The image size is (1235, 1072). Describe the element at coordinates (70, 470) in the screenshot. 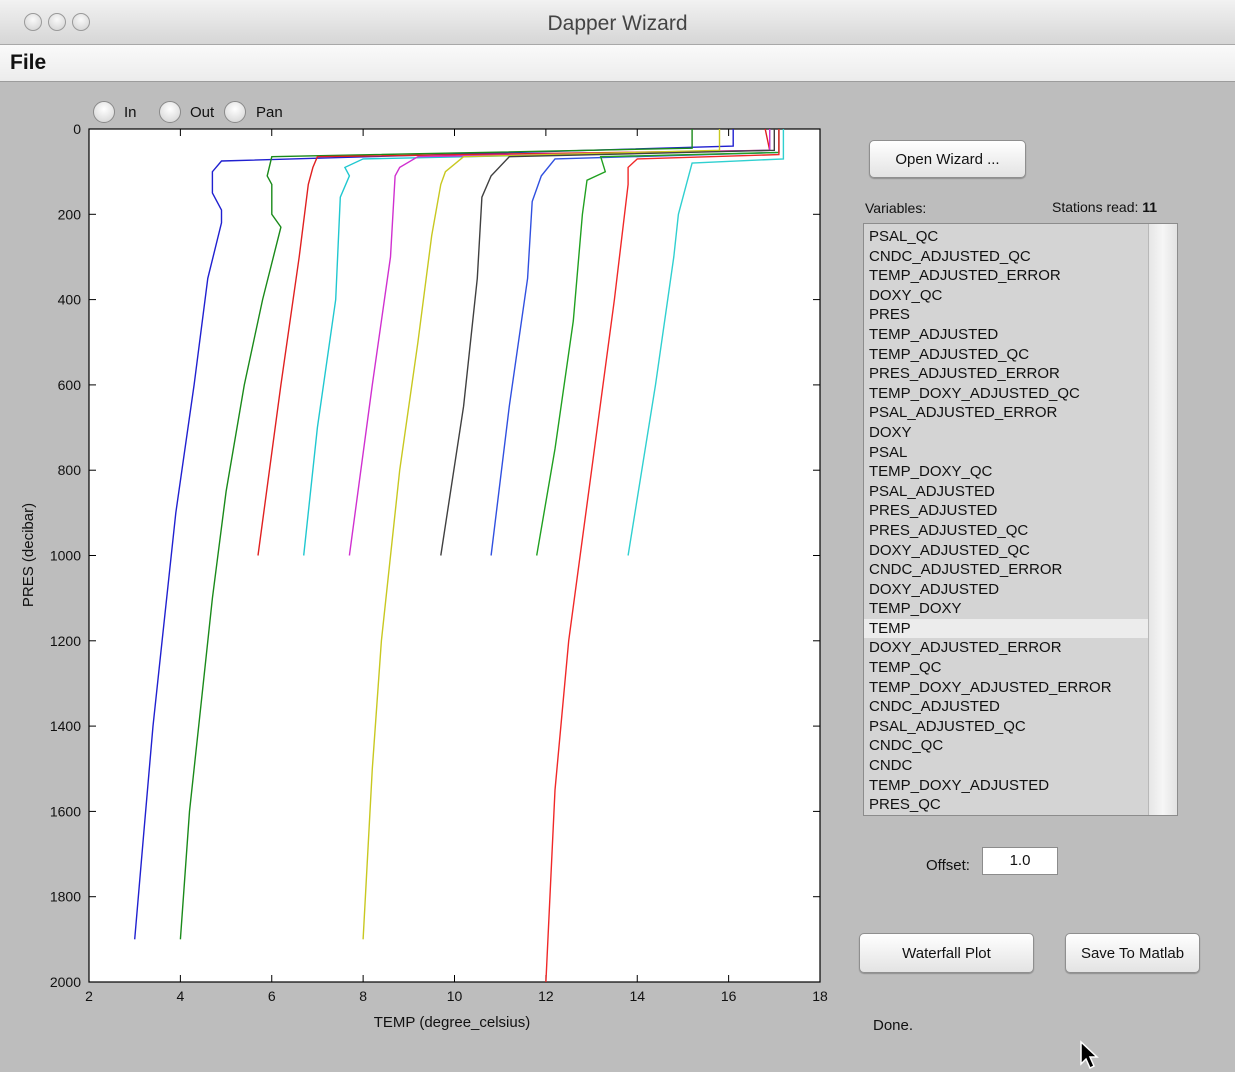

I see `y-tick-label: 800` at that location.